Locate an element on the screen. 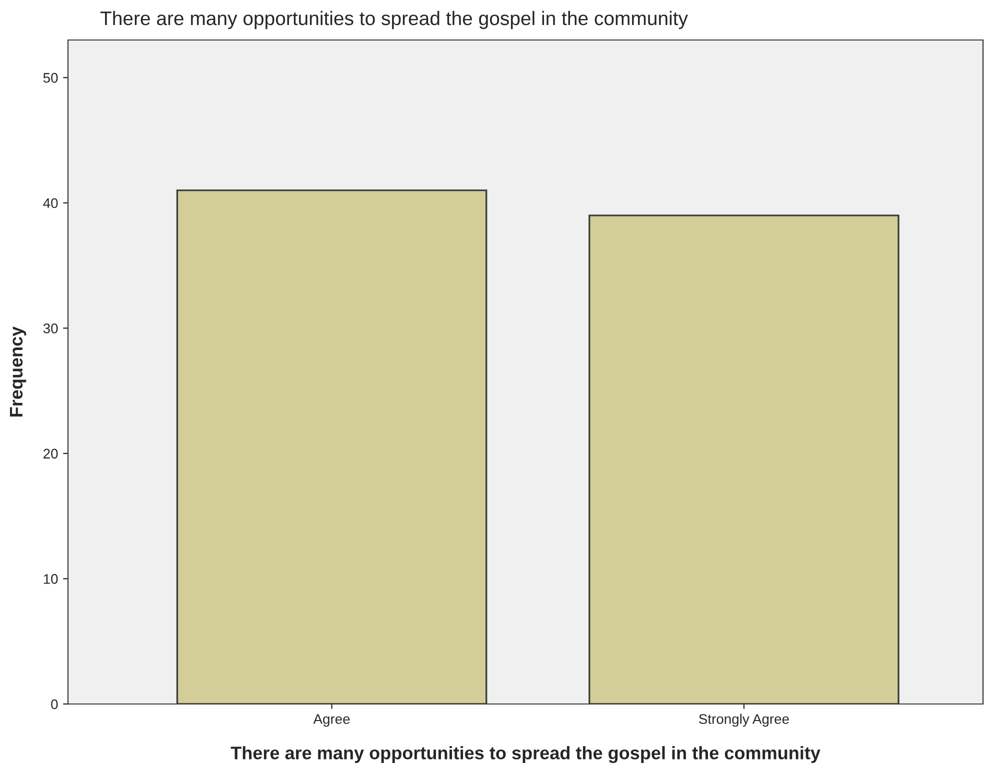 The image size is (984, 780). x-axis-title: There are many opportunities to spread the gospel in the community is located at coordinates (525, 755).